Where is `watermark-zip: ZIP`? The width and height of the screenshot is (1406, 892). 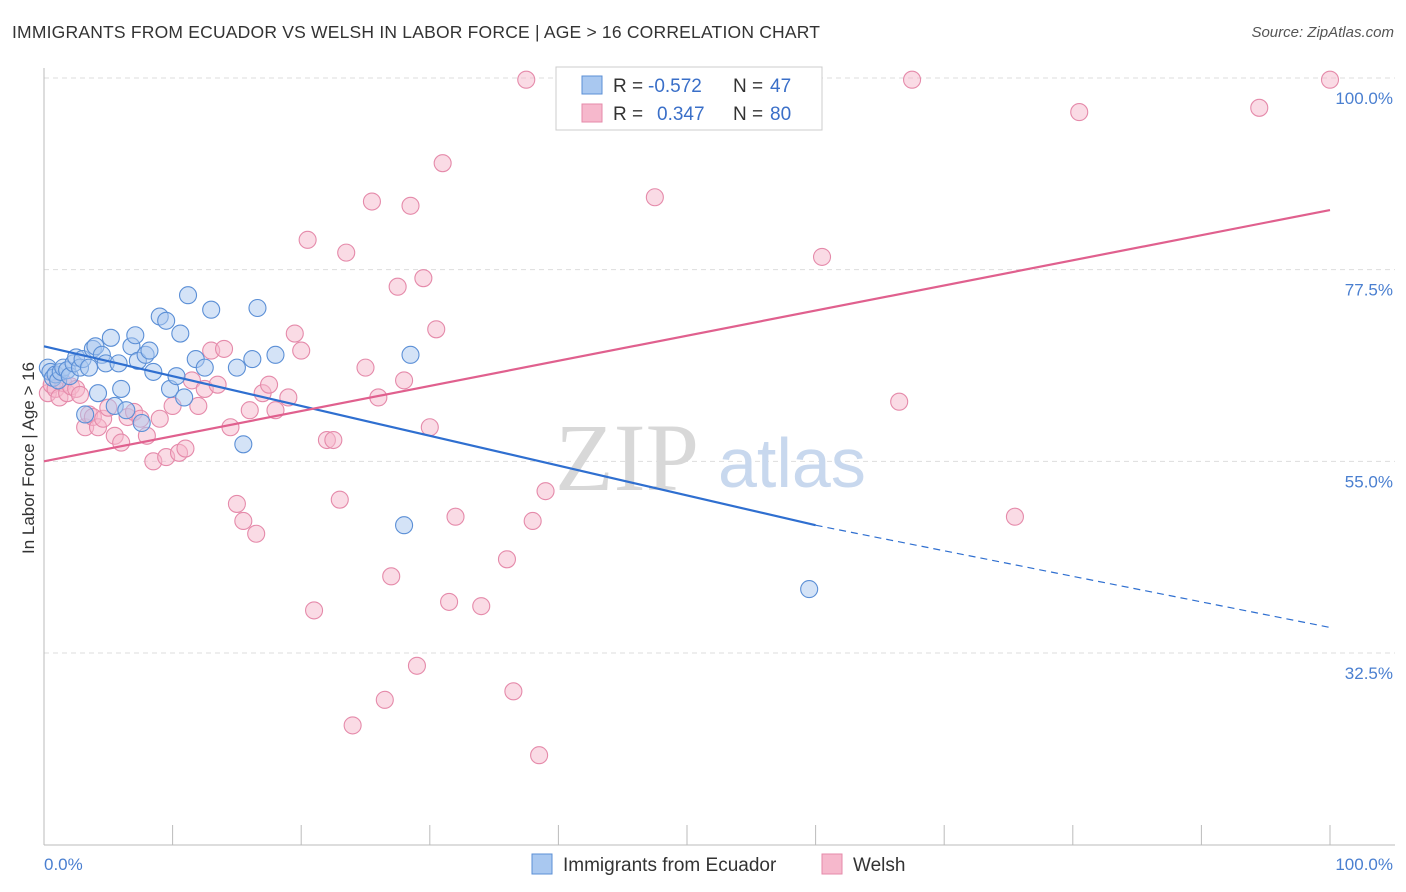
watermark-zip: ZIP is located at coordinates (627, 457).